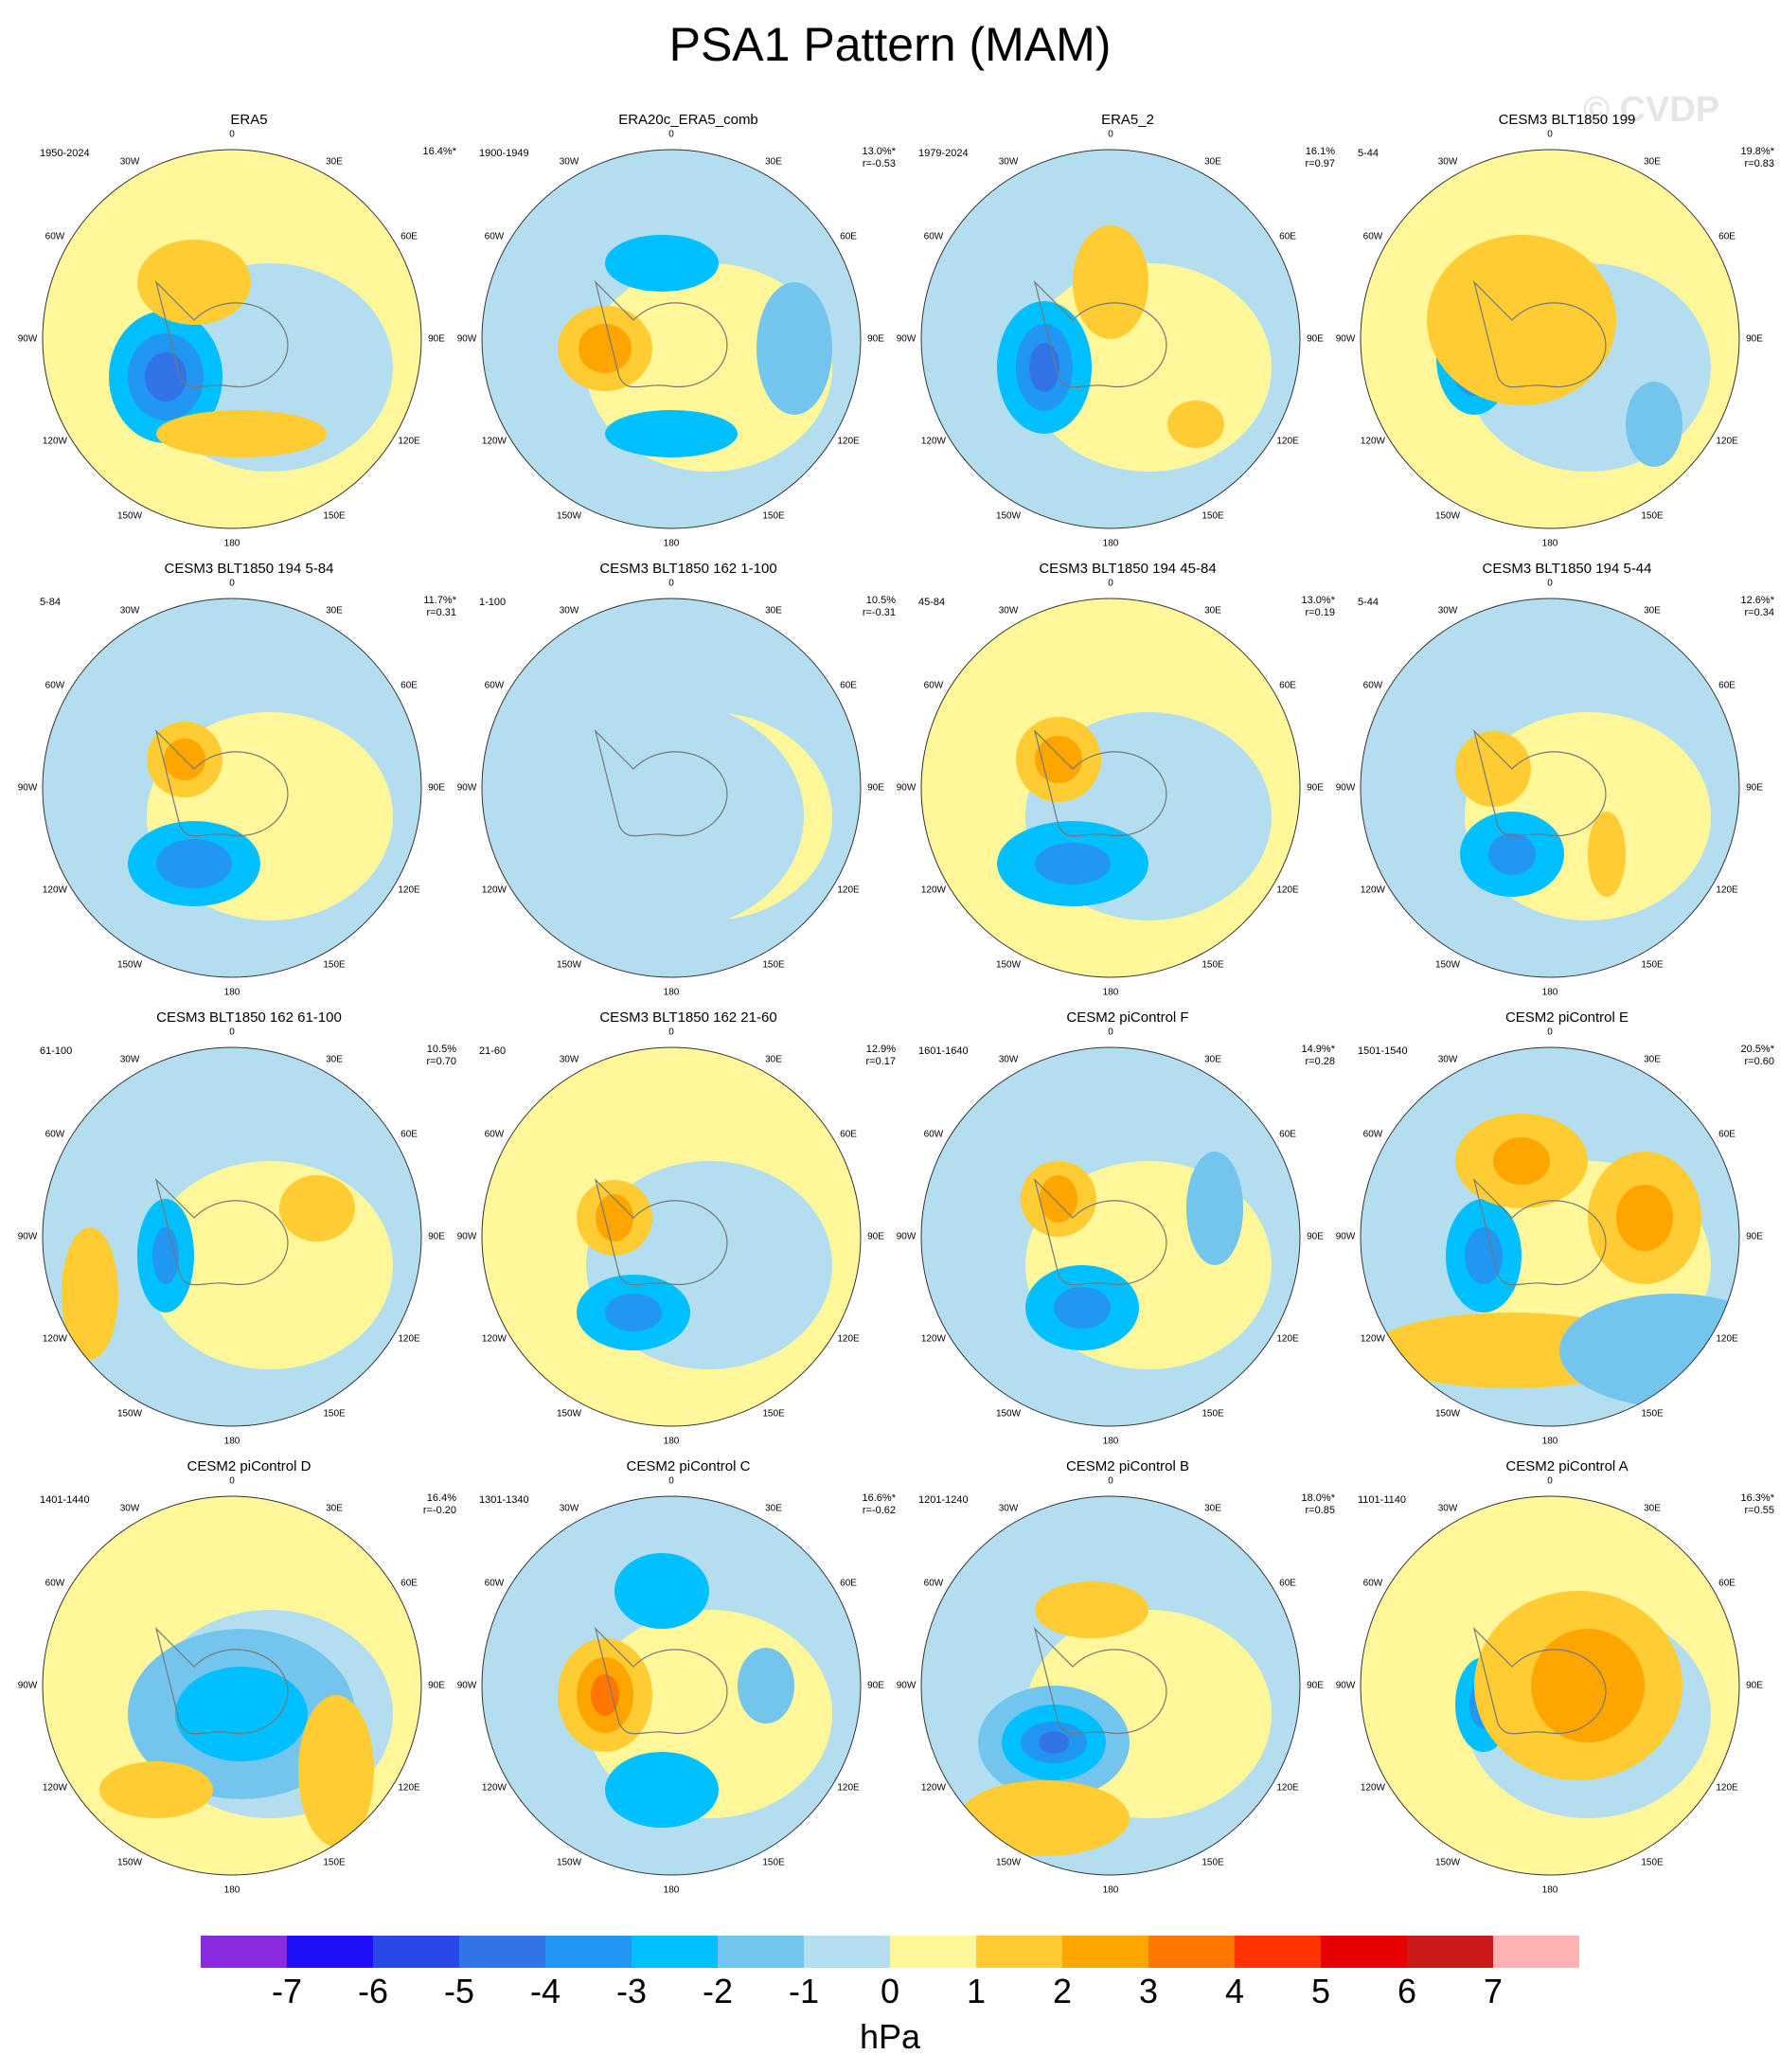 The height and width of the screenshot is (2072, 1780). What do you see at coordinates (1320, 1510) in the screenshot?
I see `pattern-correlation: r=0.85` at bounding box center [1320, 1510].